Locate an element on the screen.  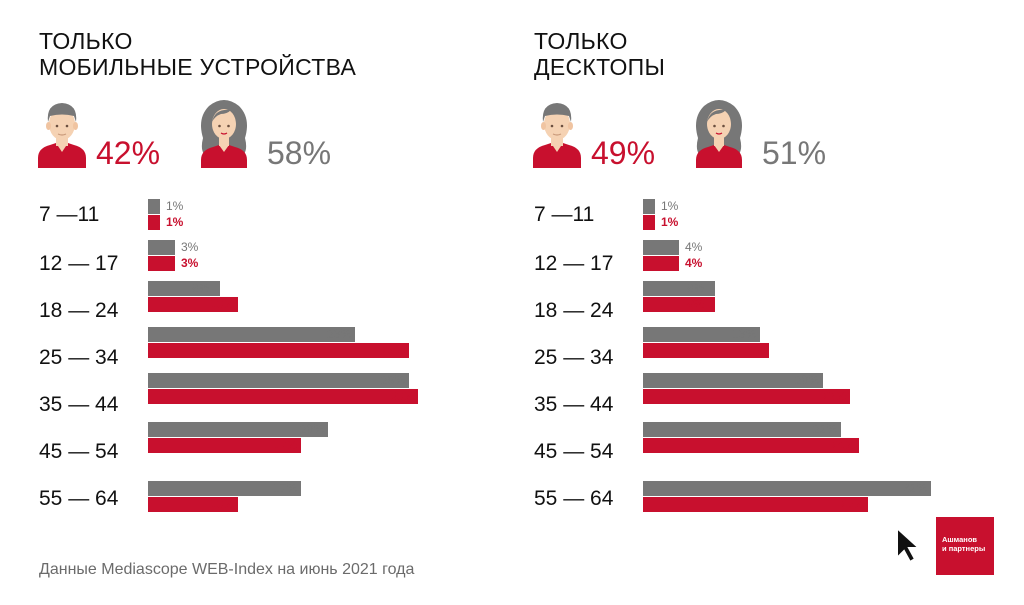
male-share: 42% is located at coordinates (128, 153).